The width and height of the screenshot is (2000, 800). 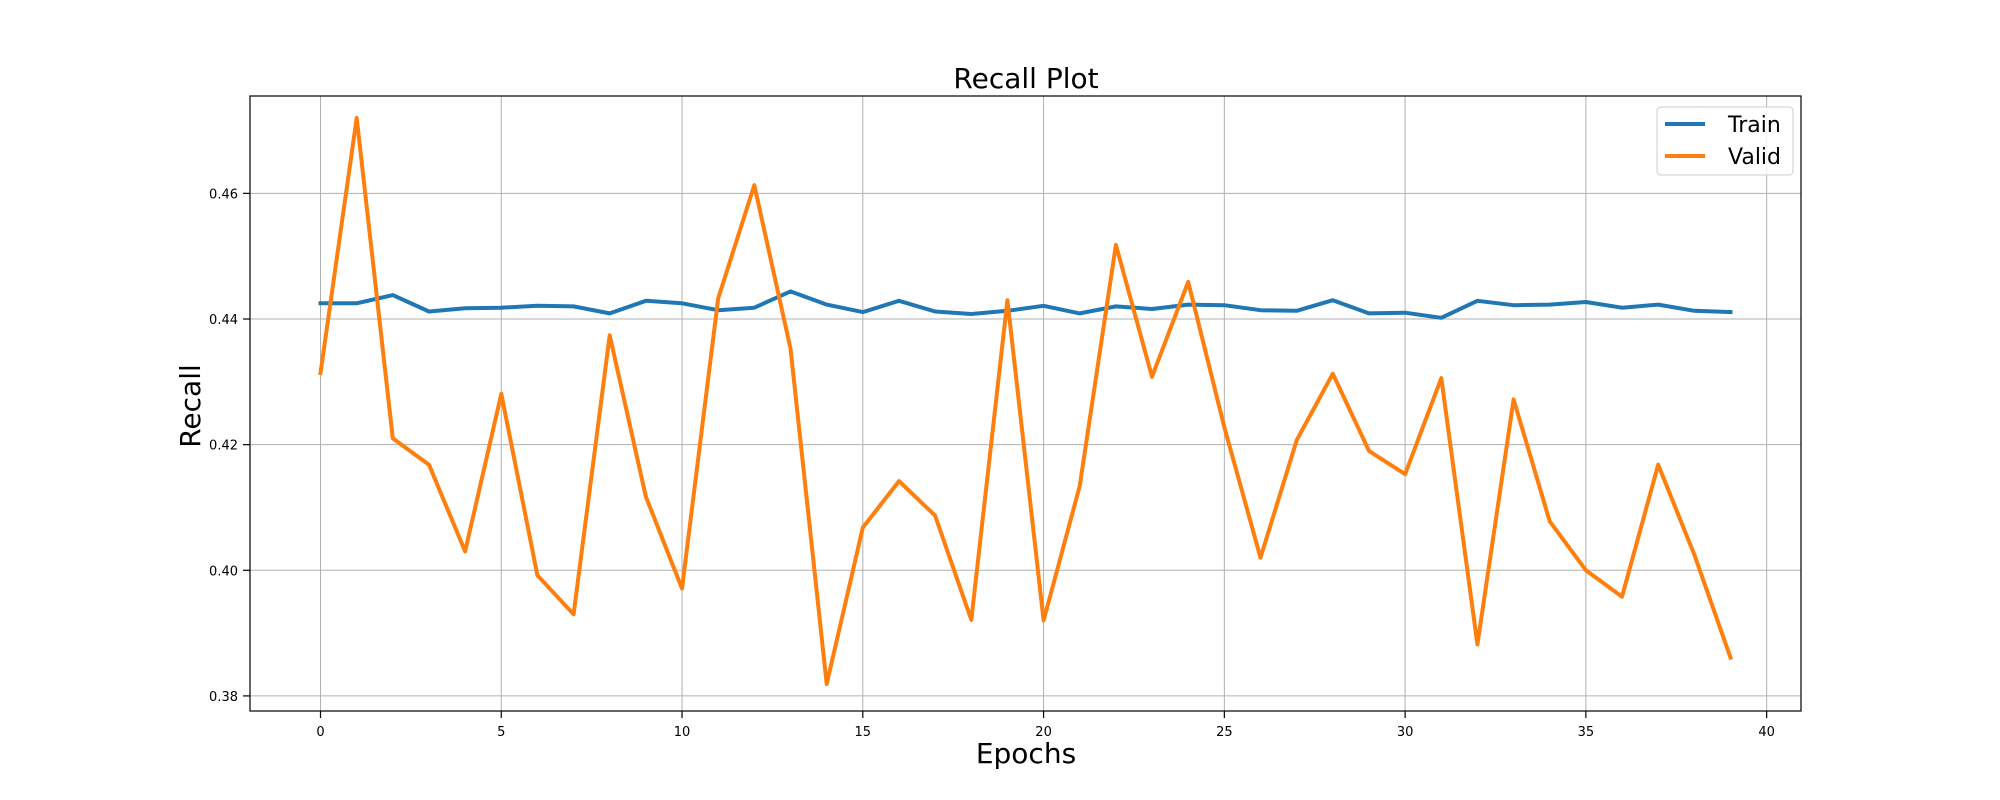 I want to click on x-tick-label: 5, so click(x=501, y=732).